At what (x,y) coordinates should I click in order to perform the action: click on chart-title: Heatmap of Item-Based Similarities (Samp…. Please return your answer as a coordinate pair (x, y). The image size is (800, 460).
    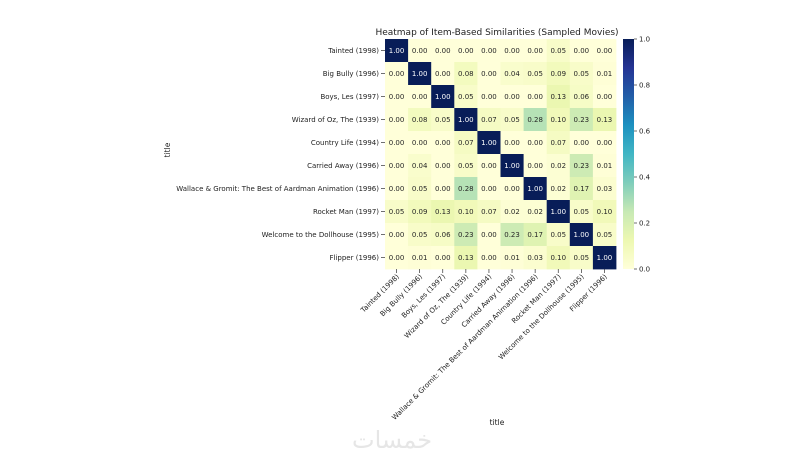
    Looking at the image, I should click on (496, 33).